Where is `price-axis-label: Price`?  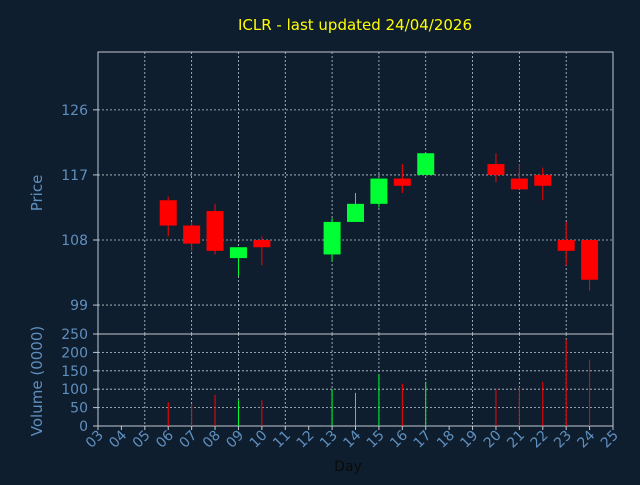 price-axis-label: Price is located at coordinates (37, 193).